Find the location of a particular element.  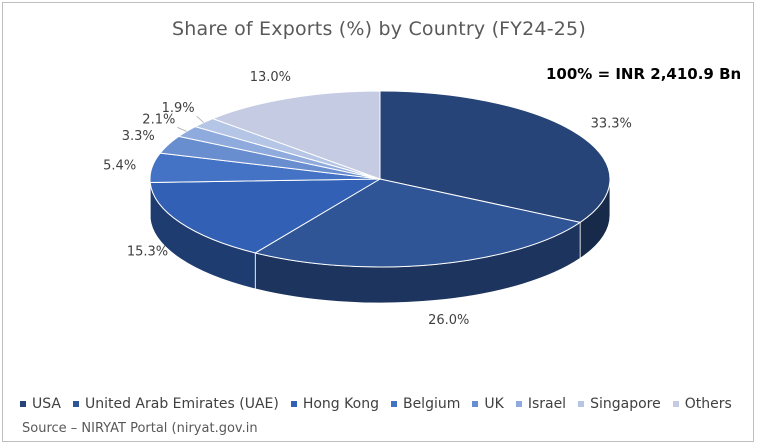

legend-item: Belgium is located at coordinates (425, 404).